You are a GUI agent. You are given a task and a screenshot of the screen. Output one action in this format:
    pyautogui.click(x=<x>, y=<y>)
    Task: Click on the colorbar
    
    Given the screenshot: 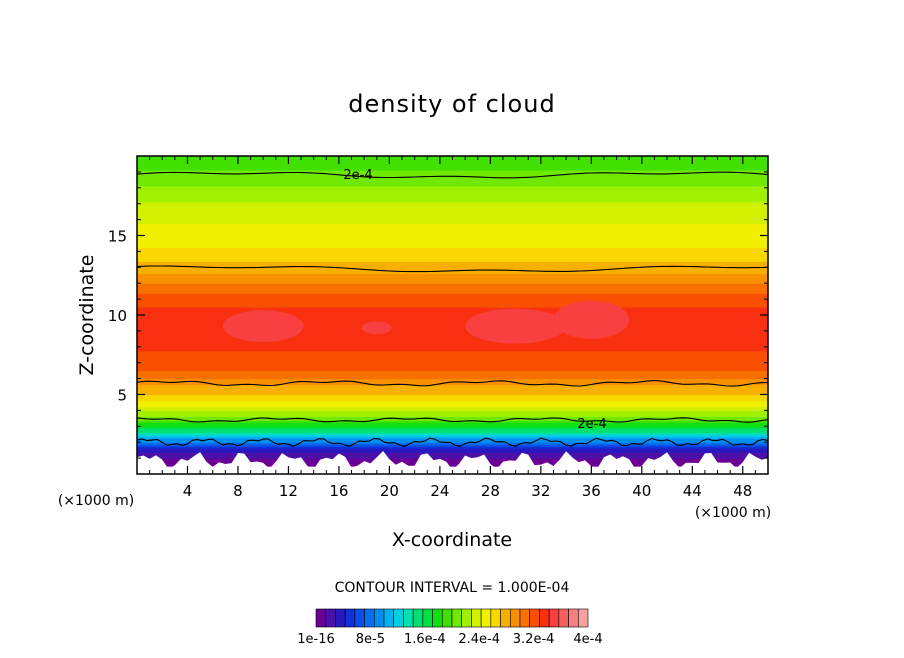 What is the action you would take?
    pyautogui.click(x=452, y=618)
    